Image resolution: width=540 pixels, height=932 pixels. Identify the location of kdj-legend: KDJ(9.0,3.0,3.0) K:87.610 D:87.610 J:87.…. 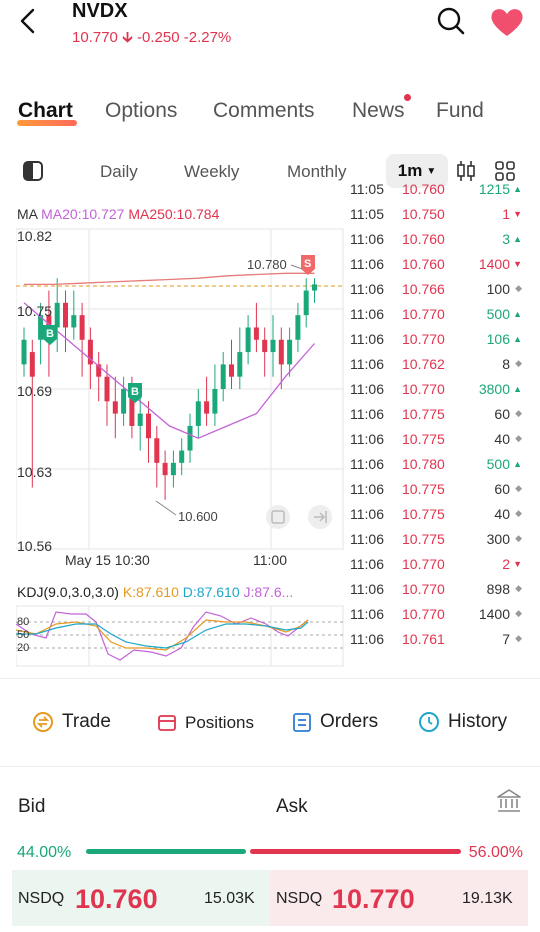
(155, 592).